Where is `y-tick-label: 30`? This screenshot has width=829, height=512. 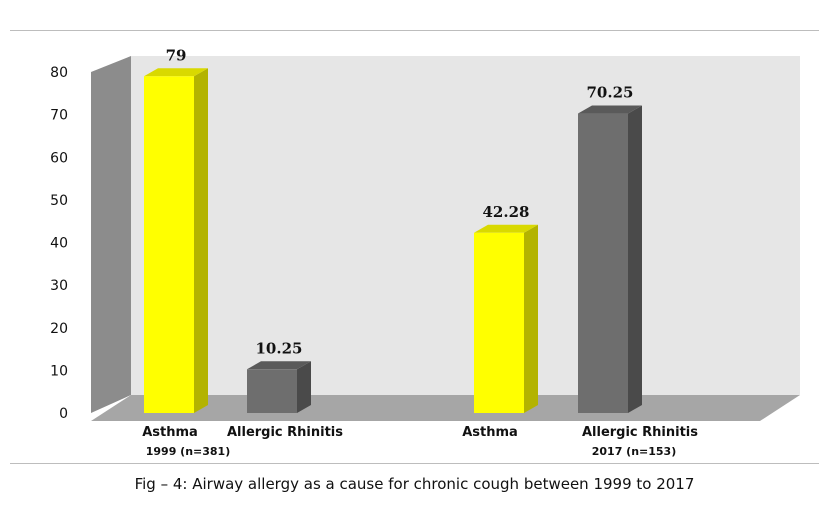
y-tick-label: 30 is located at coordinates (59, 286).